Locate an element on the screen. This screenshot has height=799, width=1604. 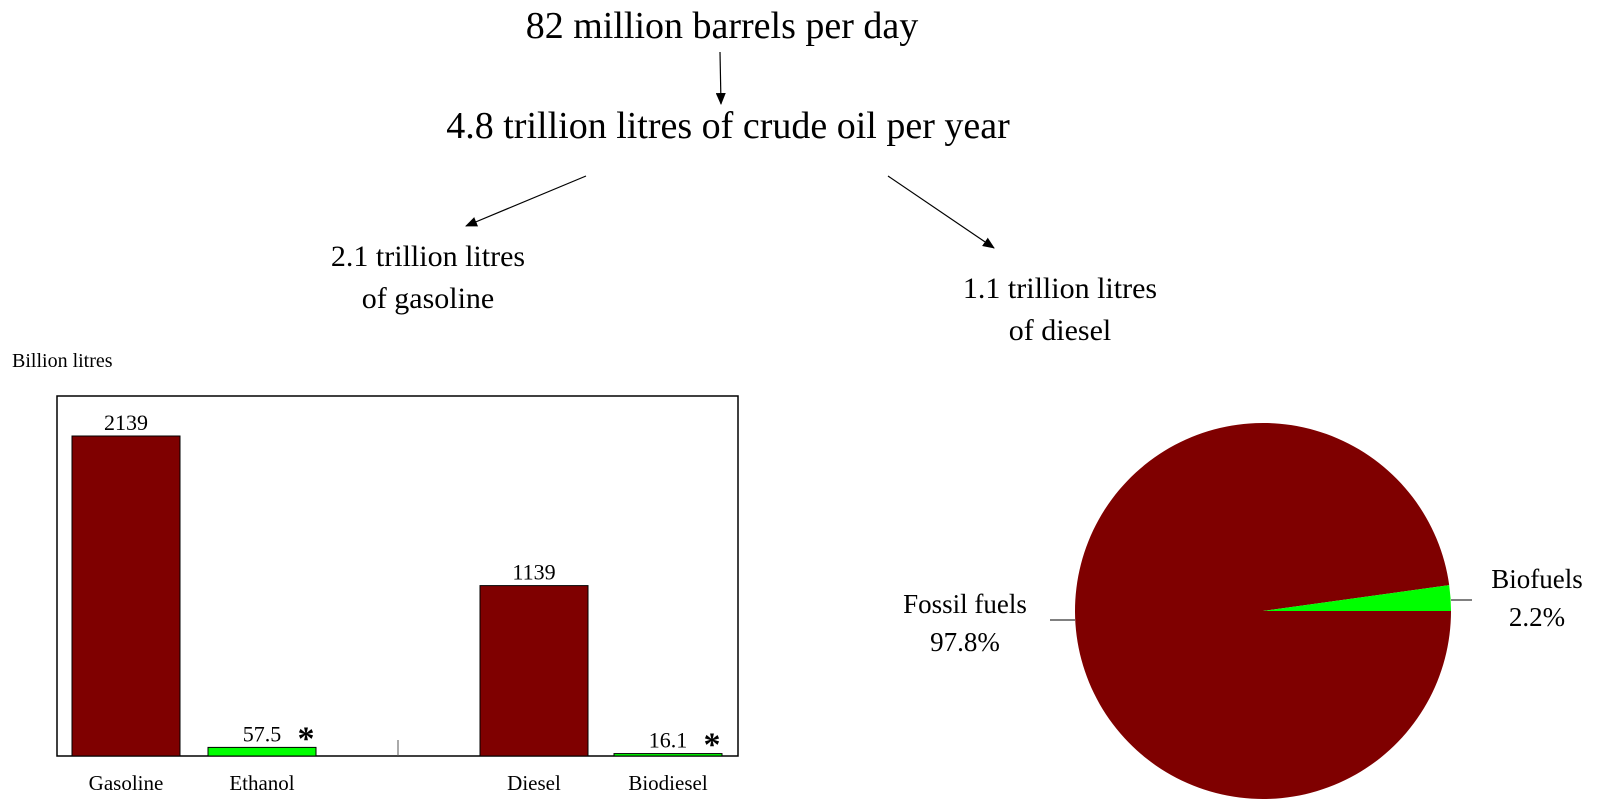
gasoline-branch-label: 2.1 trillion litres of gasoline is located at coordinates (428, 278).